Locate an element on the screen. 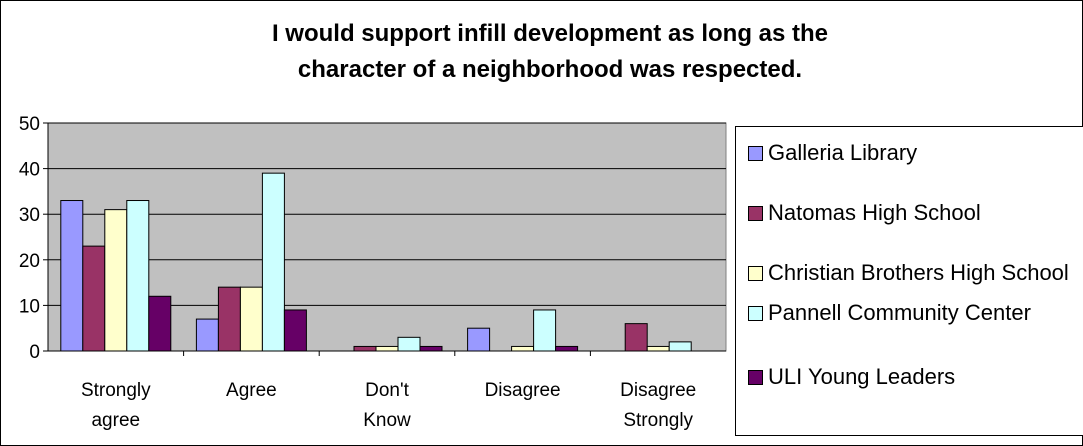 Image resolution: width=1083 pixels, height=446 pixels. legend-label: Christian Brothers High School is located at coordinates (918, 272).